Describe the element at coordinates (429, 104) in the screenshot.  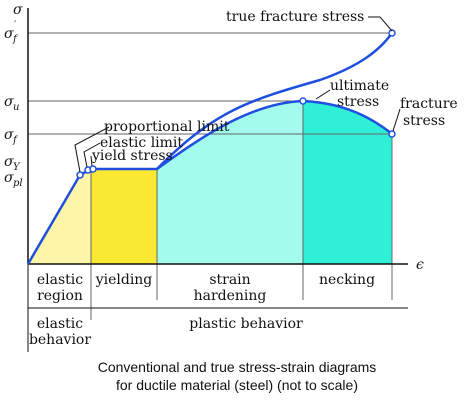
I see `label-fracture: fracture` at that location.